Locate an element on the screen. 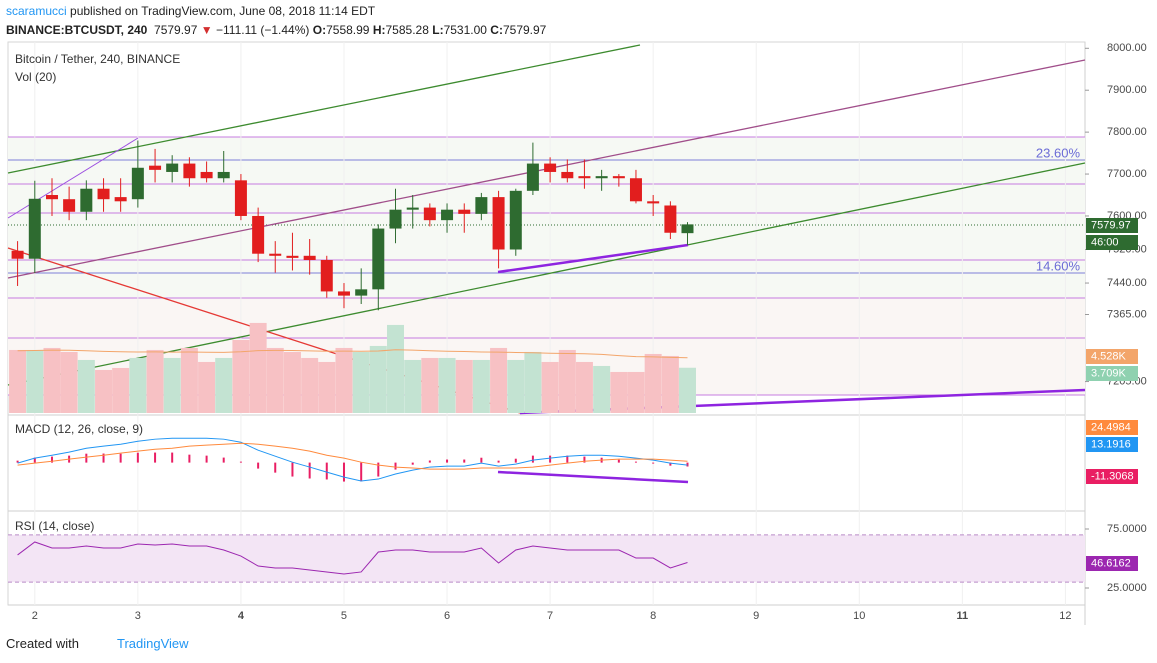 The image size is (1157, 663). footer: Created with TradingView is located at coordinates (97, 643).